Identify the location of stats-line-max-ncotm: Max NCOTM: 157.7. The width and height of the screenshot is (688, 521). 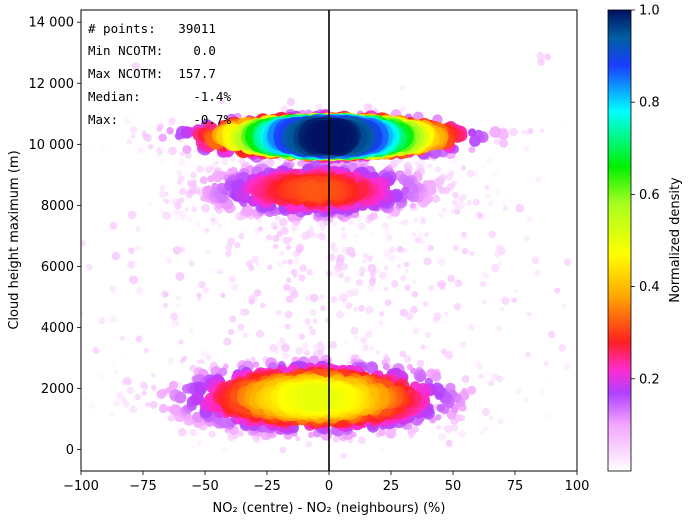
(152, 73).